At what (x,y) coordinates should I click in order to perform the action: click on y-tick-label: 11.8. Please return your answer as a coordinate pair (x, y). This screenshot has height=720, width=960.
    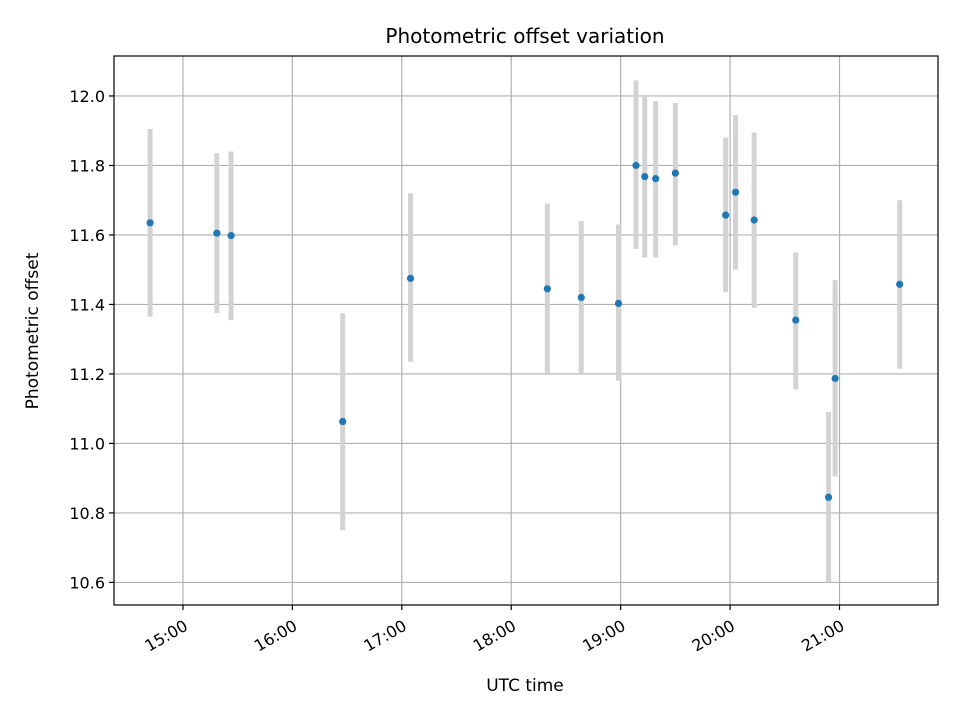
    Looking at the image, I should click on (87, 165).